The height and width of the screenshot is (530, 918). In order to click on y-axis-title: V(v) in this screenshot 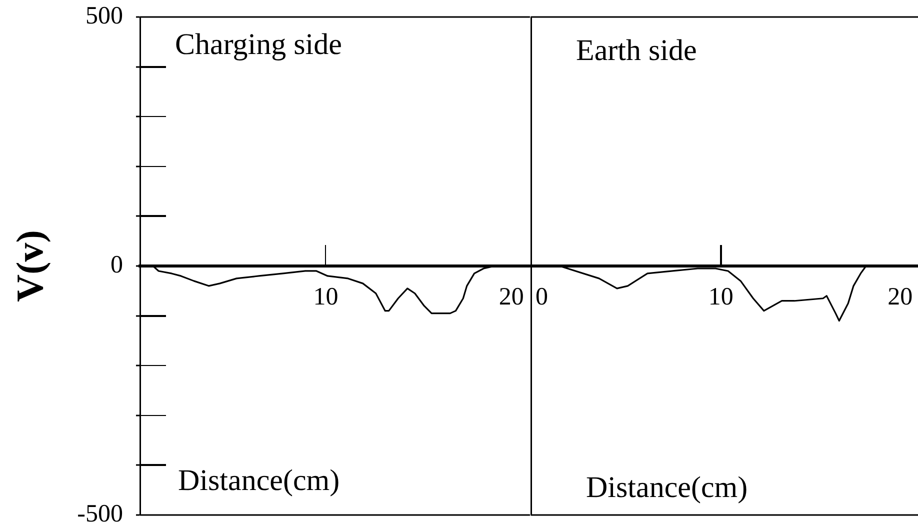, I will do `click(31, 266)`.